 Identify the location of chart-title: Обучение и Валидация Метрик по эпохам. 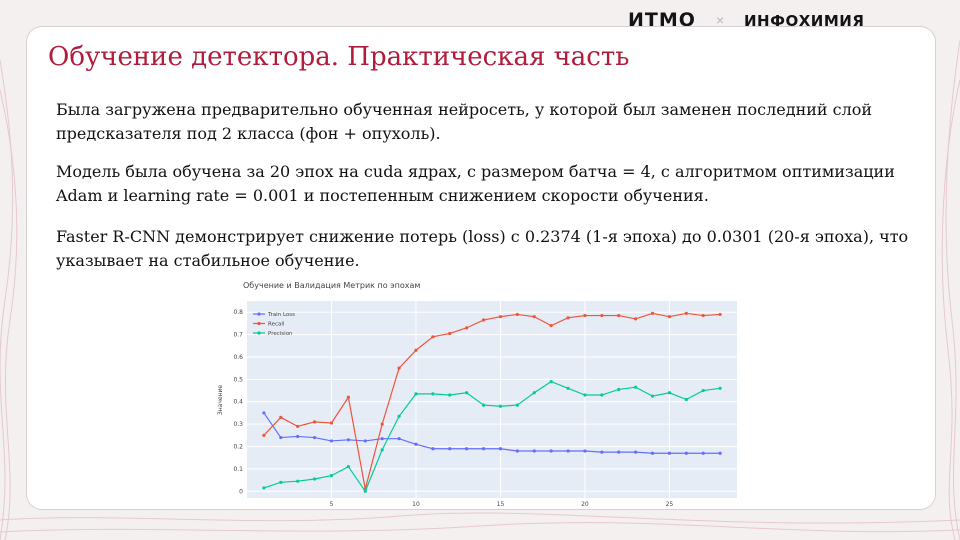
(331, 285).